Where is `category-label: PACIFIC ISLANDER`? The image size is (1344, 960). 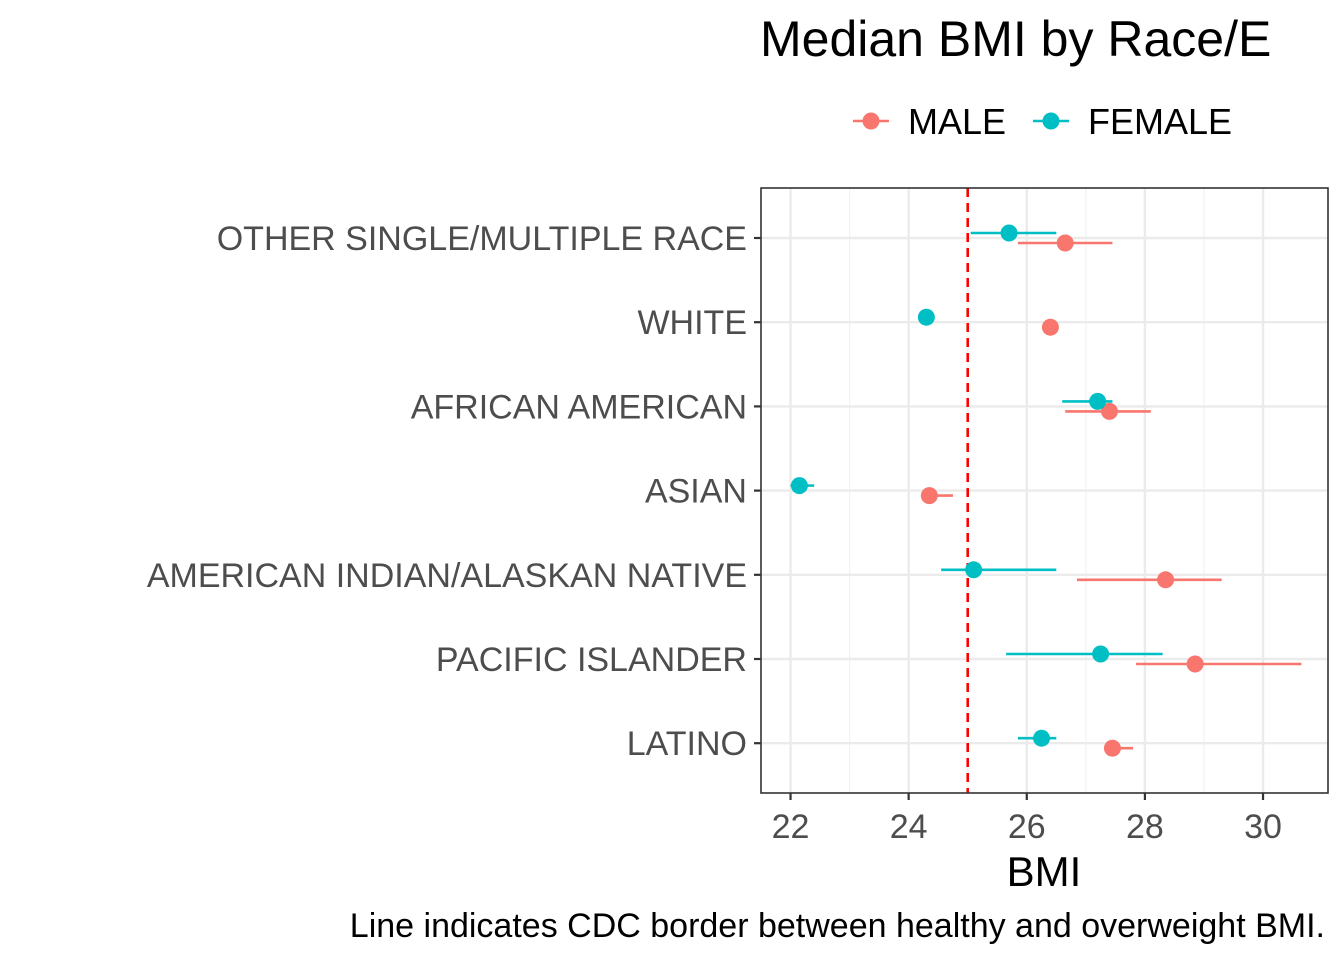 category-label: PACIFIC ISLANDER is located at coordinates (591, 660).